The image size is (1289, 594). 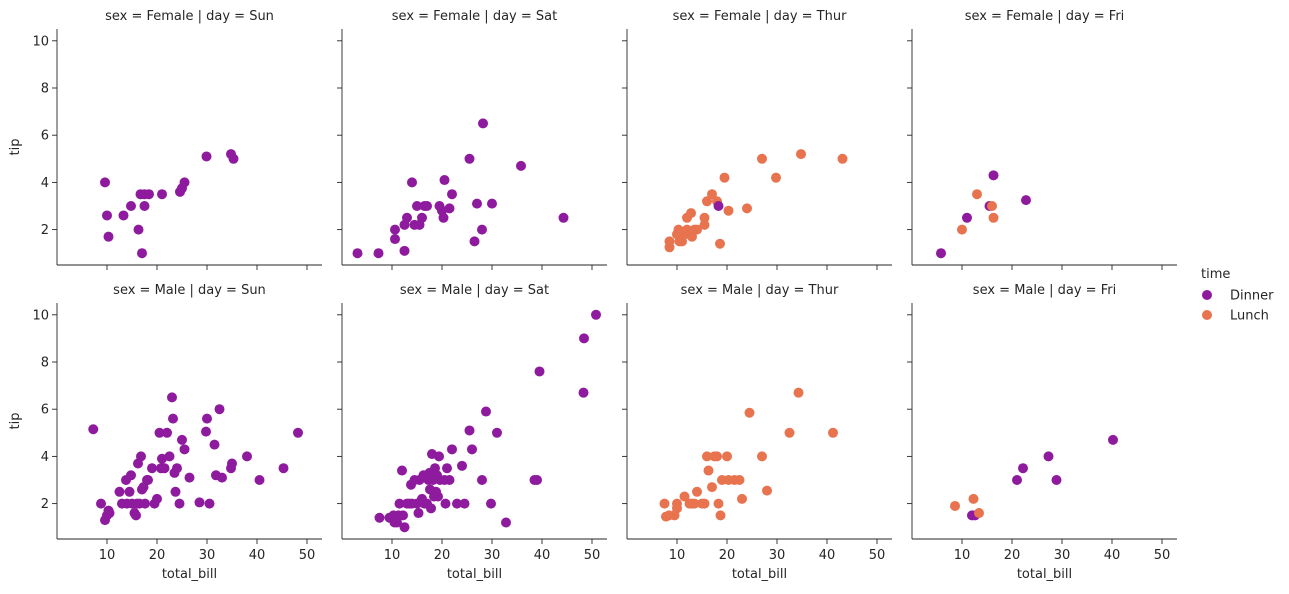 What do you see at coordinates (1044, 290) in the screenshot?
I see `facet-title: sex = Male | day = Fri` at bounding box center [1044, 290].